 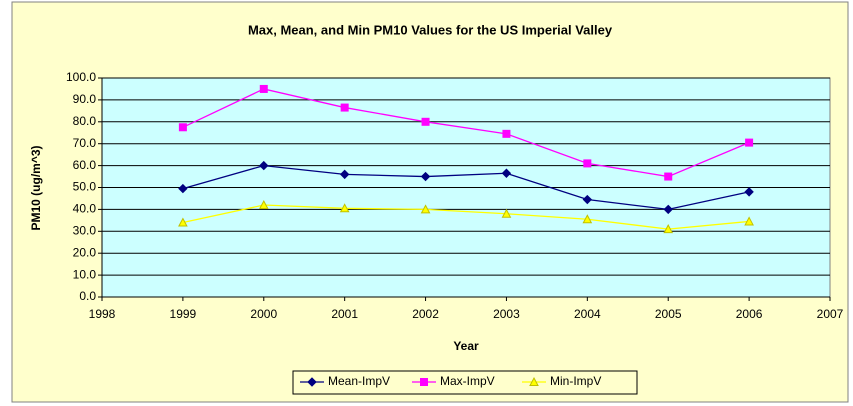 I want to click on y-tick-label: 40.0, so click(x=85, y=209).